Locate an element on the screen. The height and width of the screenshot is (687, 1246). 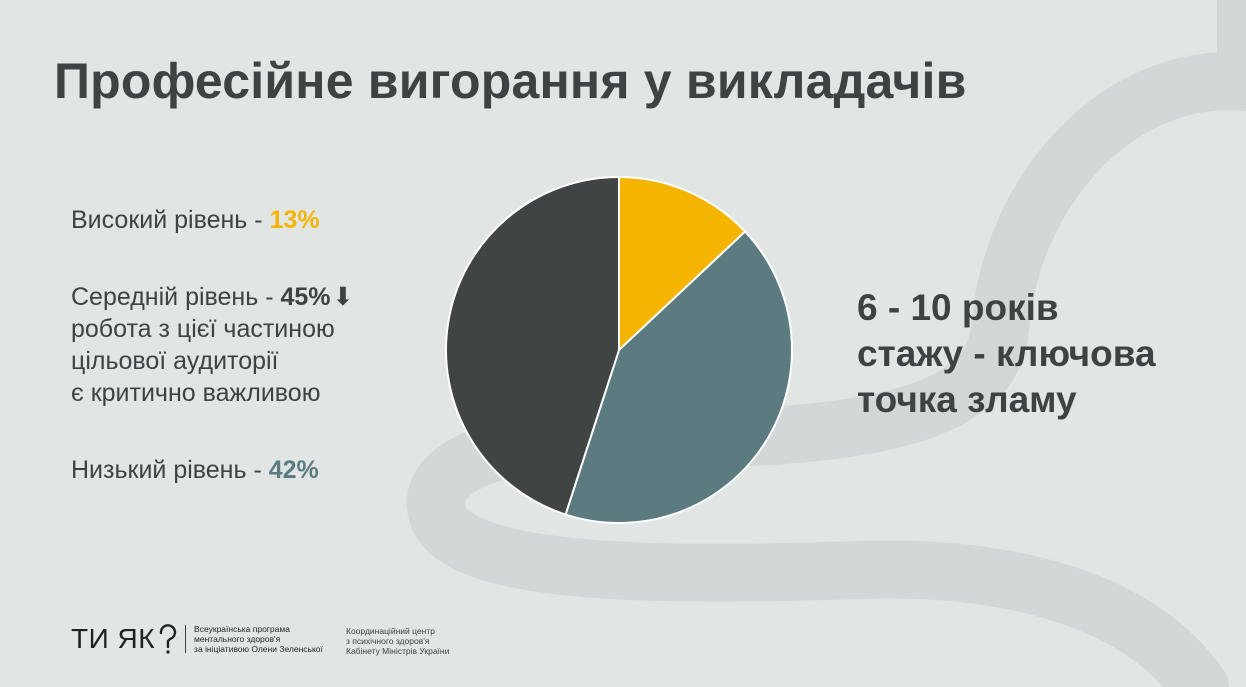
legend-item-high: Високий рівень - 13% is located at coordinates (195, 220).